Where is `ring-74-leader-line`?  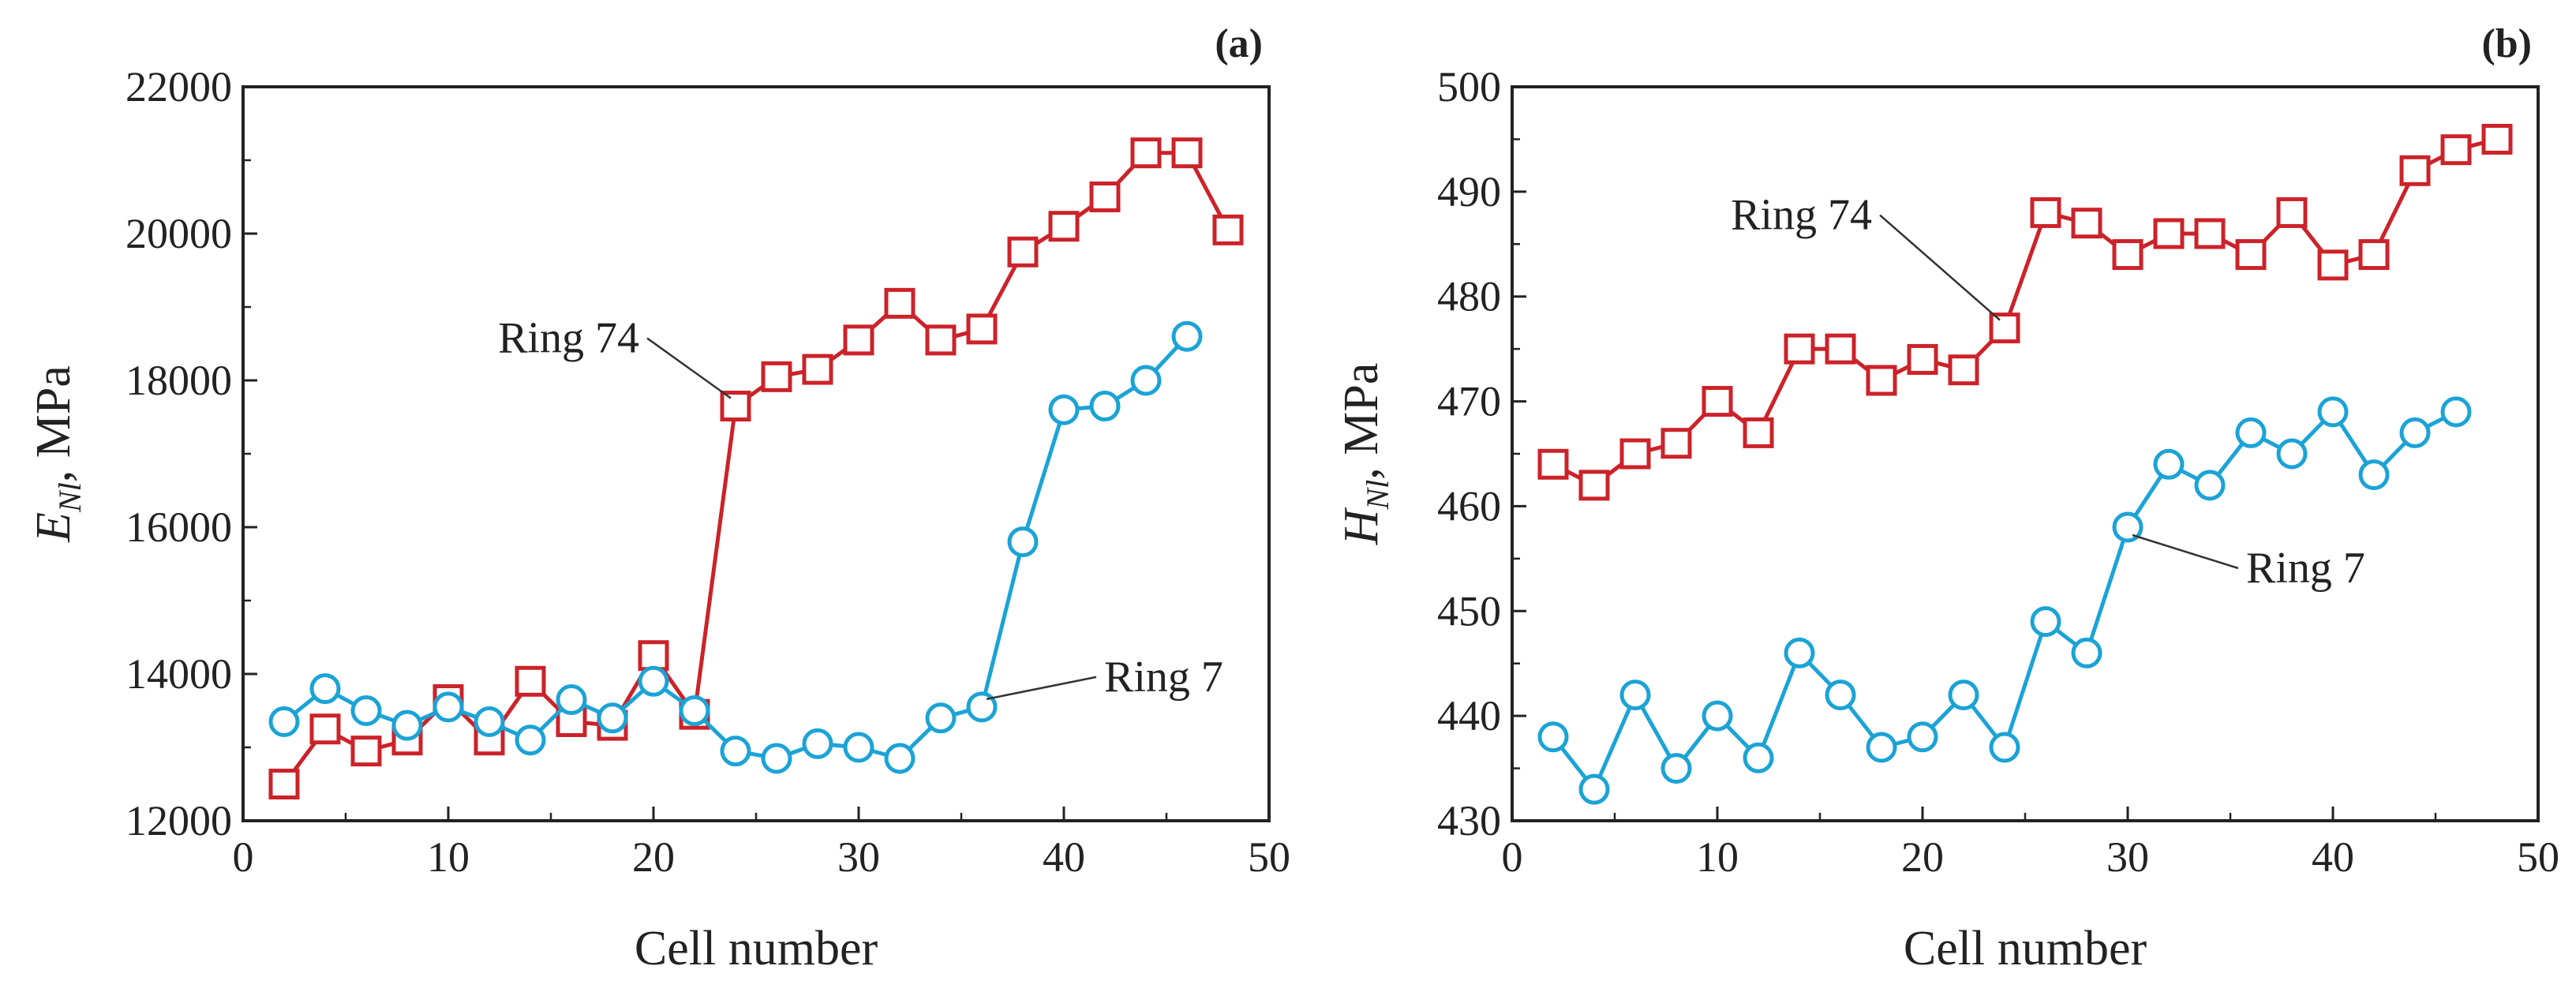 ring-74-leader-line is located at coordinates (1940, 267).